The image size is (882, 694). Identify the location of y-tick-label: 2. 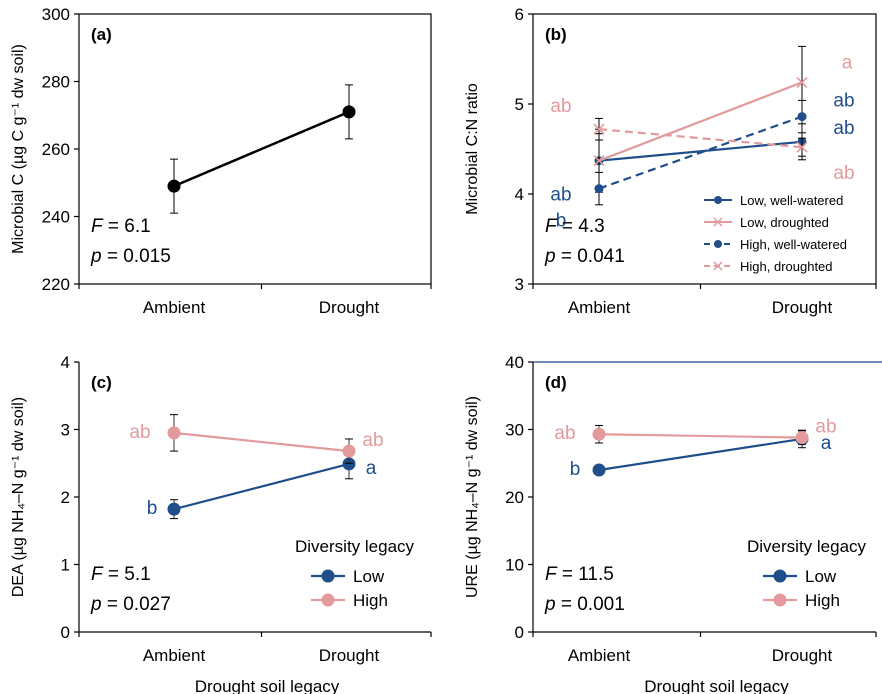
(65, 497).